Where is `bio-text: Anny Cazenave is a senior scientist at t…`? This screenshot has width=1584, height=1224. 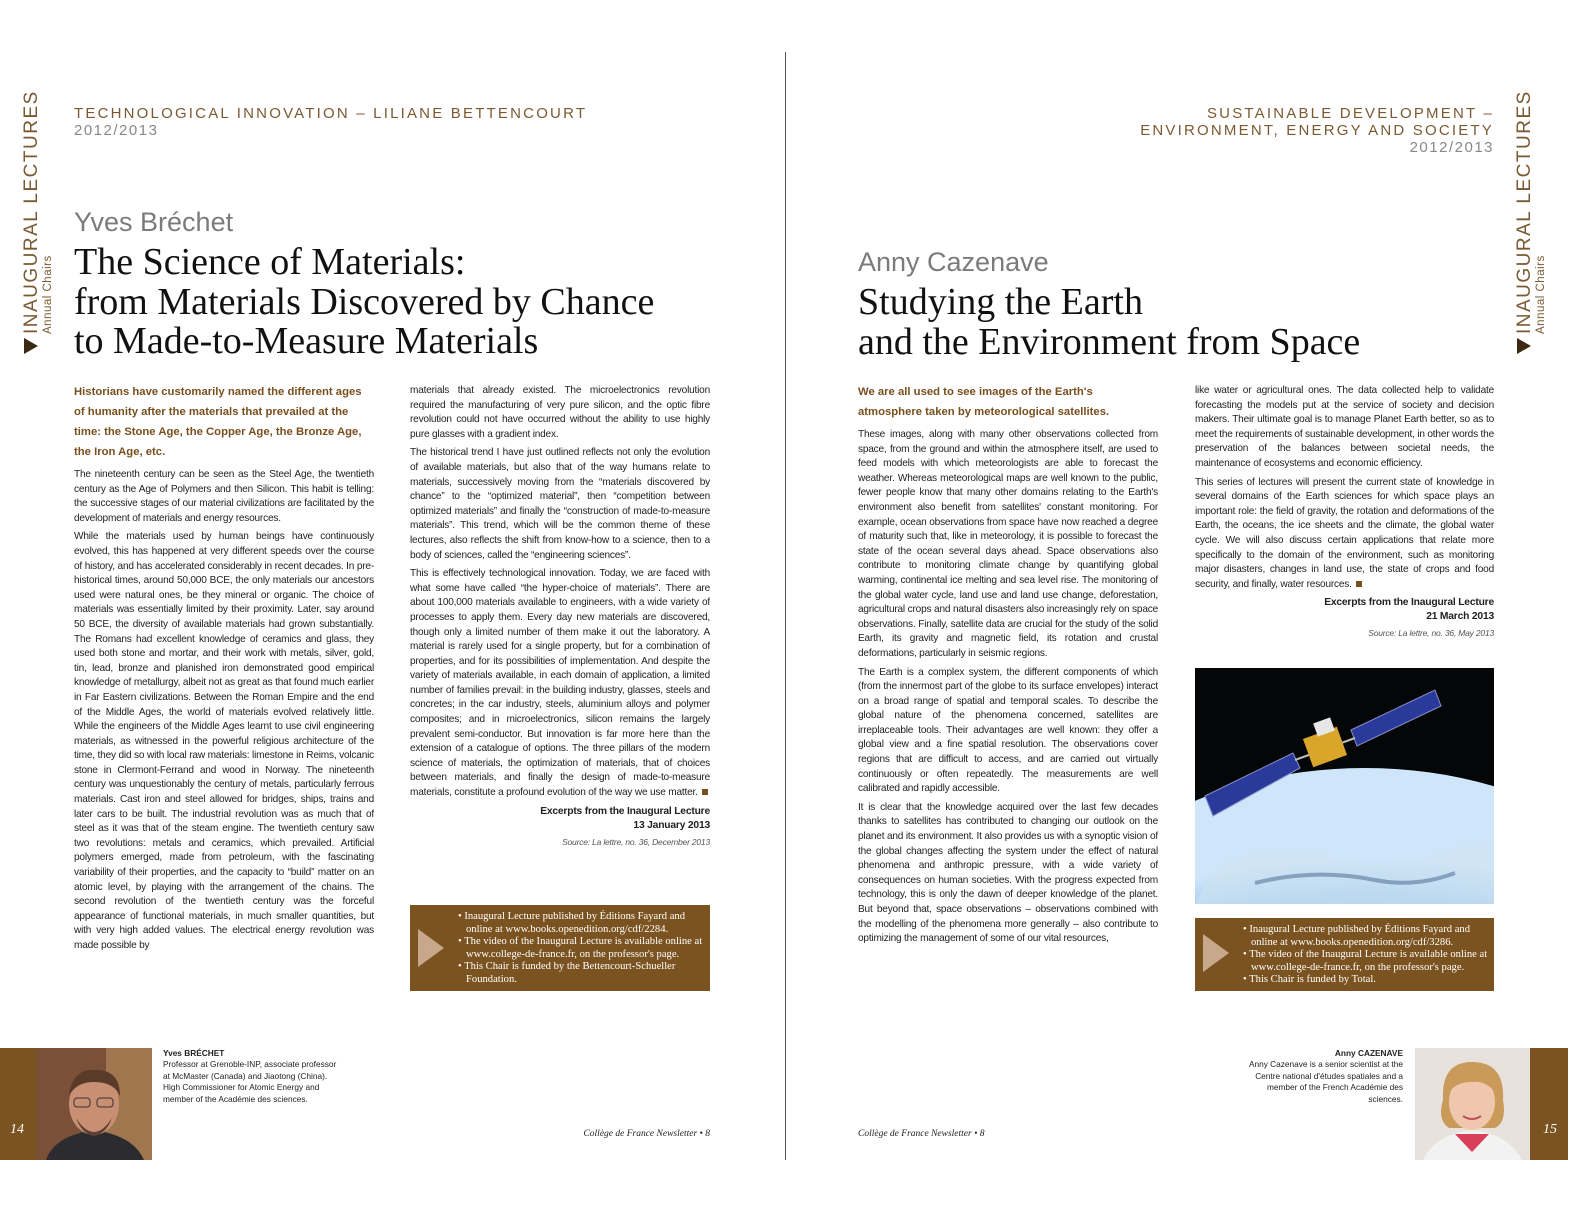
bio-text: Anny Cazenave is a senior scientist at t… is located at coordinates (1325, 1081).